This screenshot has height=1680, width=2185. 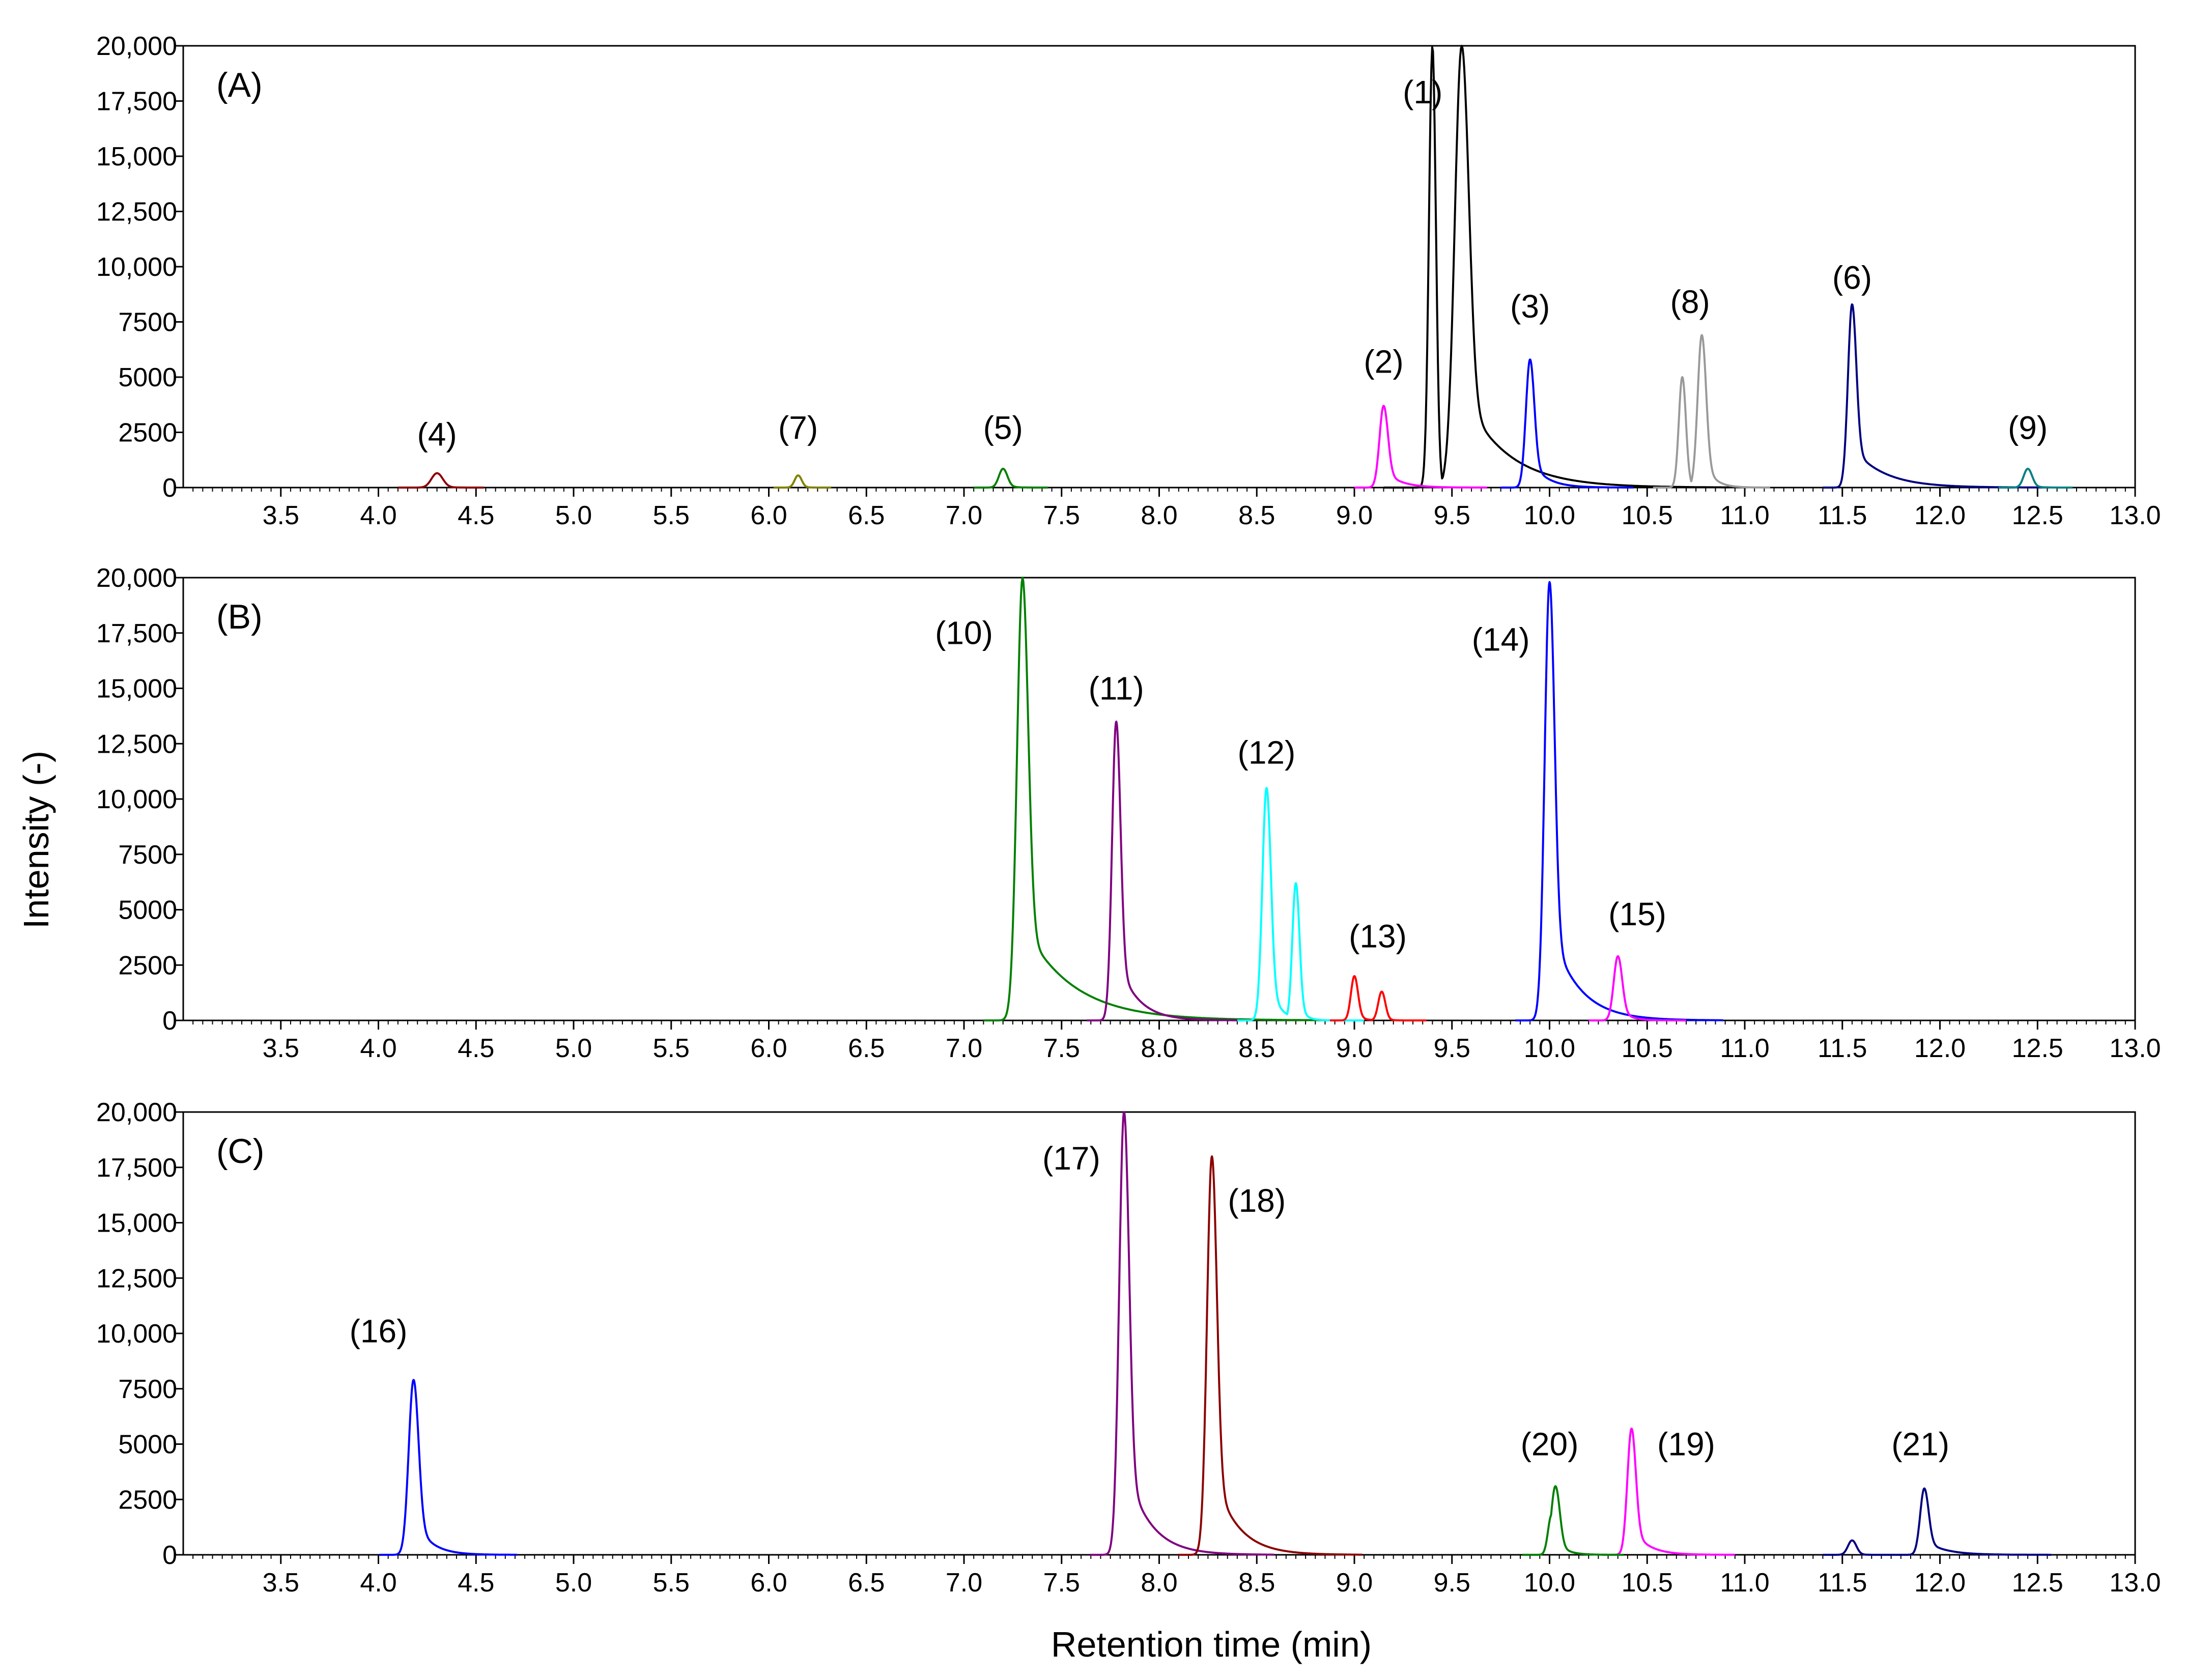 What do you see at coordinates (1116, 688) in the screenshot?
I see `peak-label-11: (11)` at bounding box center [1116, 688].